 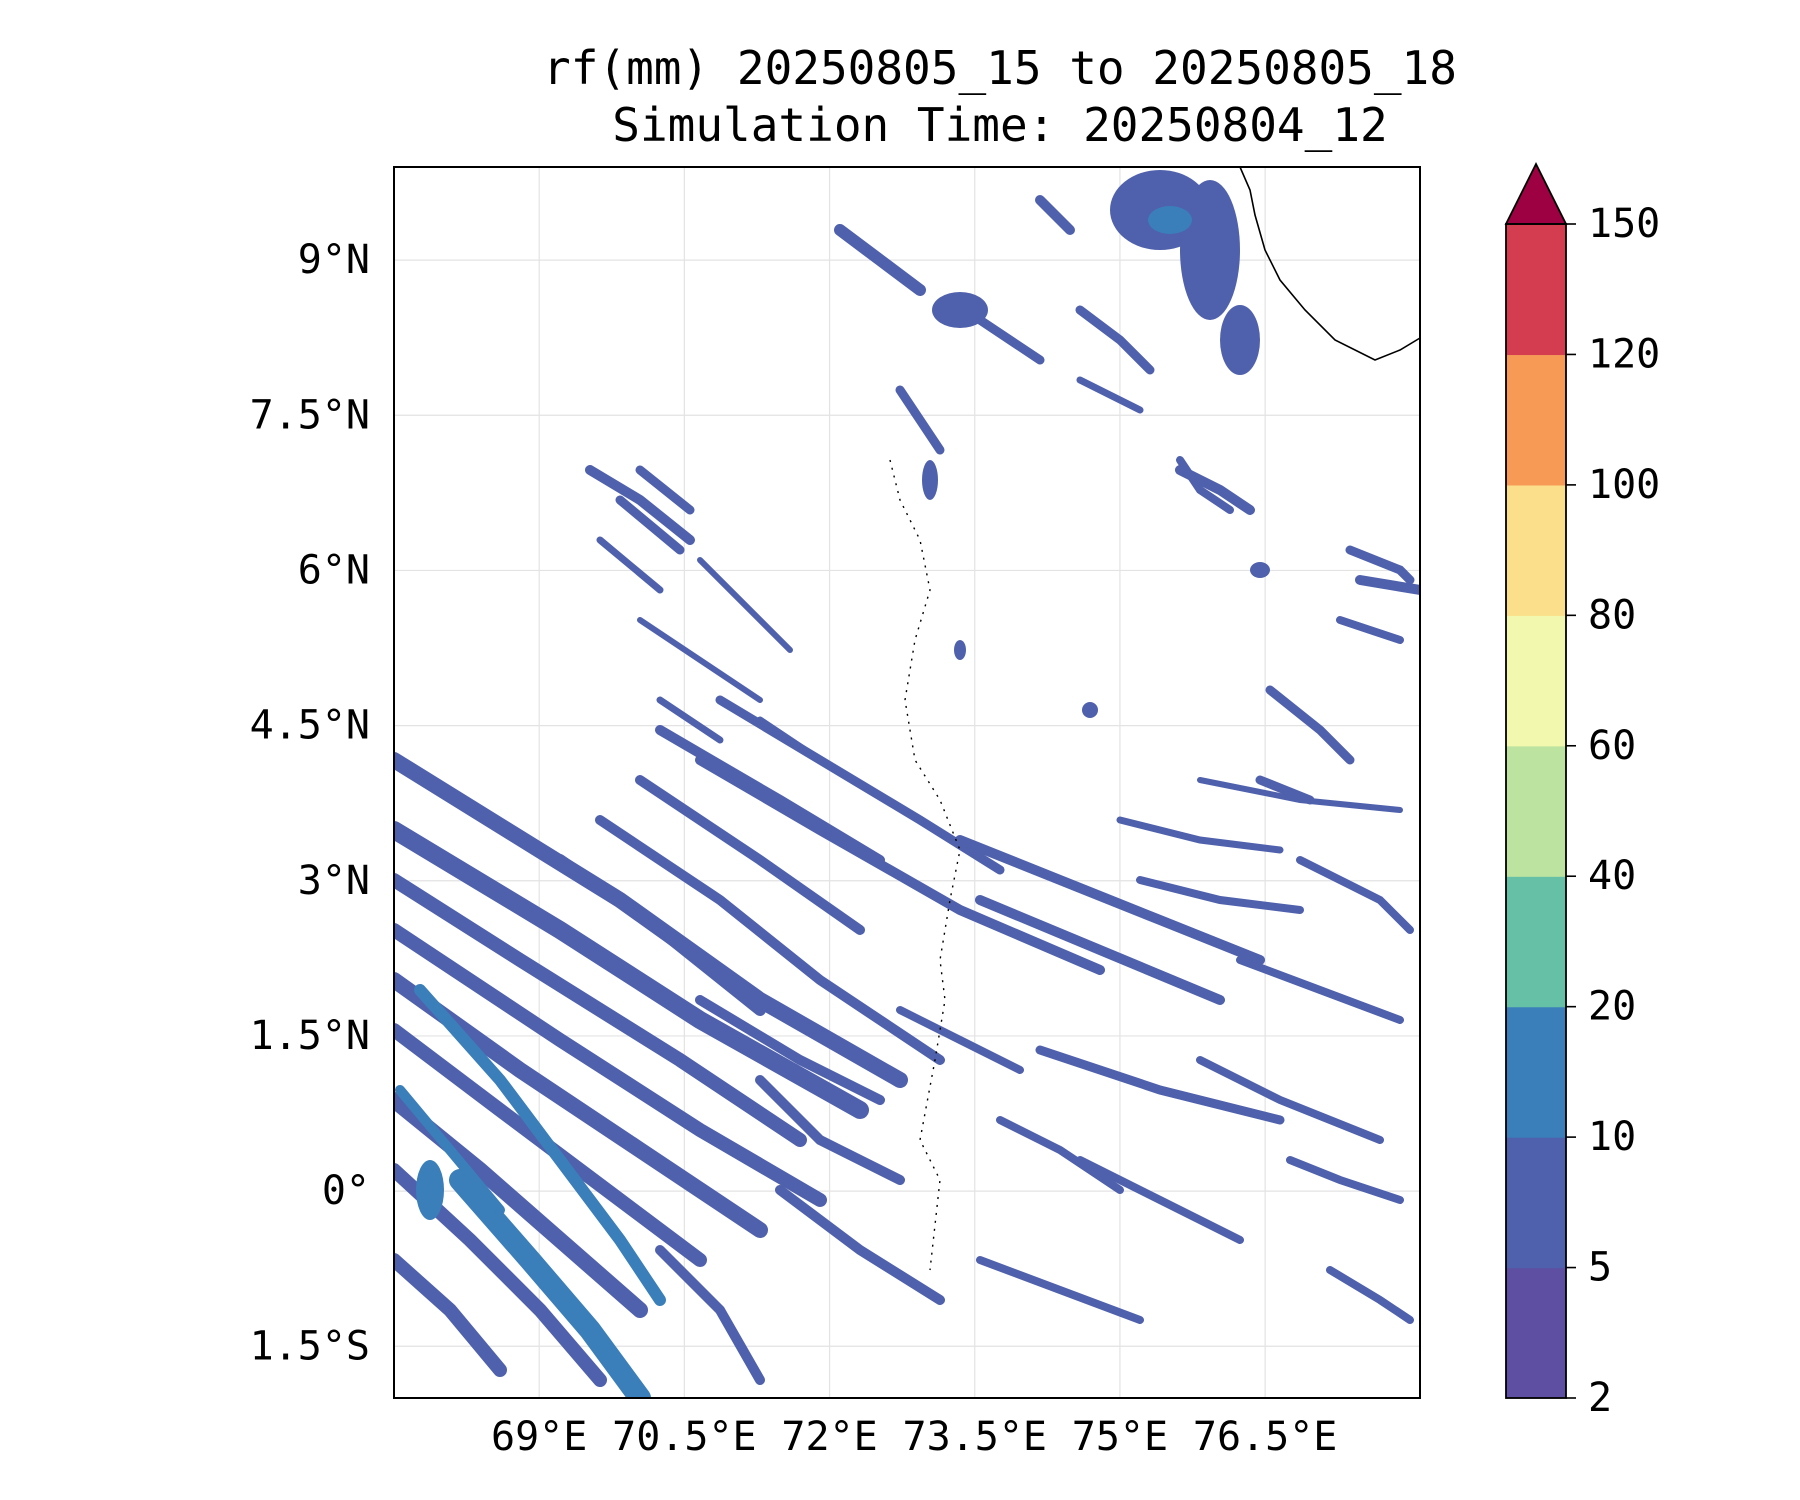 I want to click on lat-tick-label: 0°, so click(x=346, y=1191).